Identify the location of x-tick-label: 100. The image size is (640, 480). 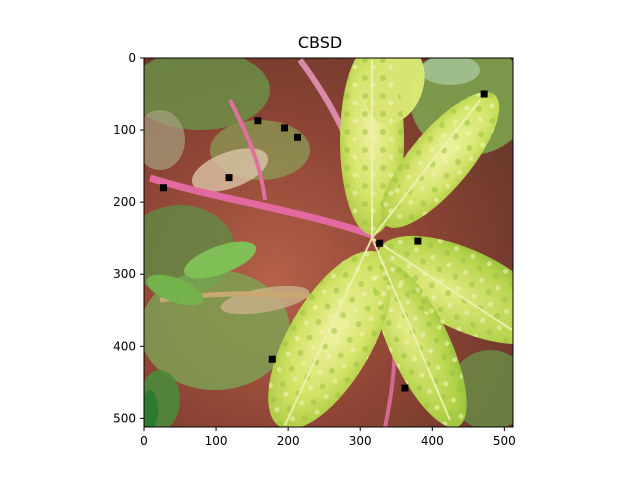
(216, 441).